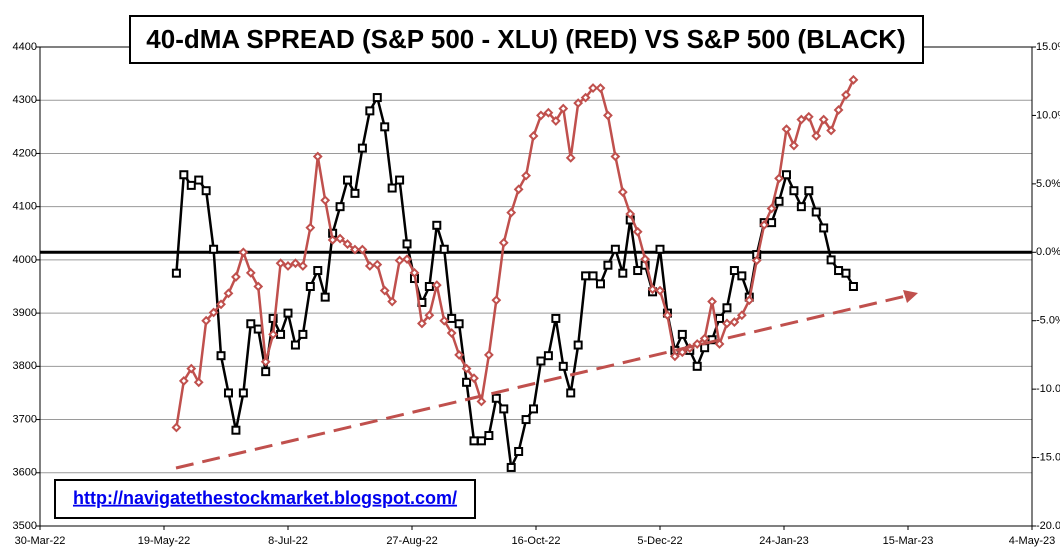  I want to click on arrow-head, so click(910, 296).